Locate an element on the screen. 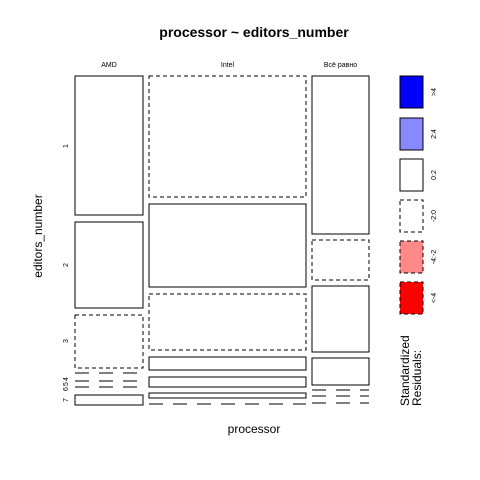 This screenshot has width=480, height=480. row-label-5: 6 is located at coordinates (66, 389).